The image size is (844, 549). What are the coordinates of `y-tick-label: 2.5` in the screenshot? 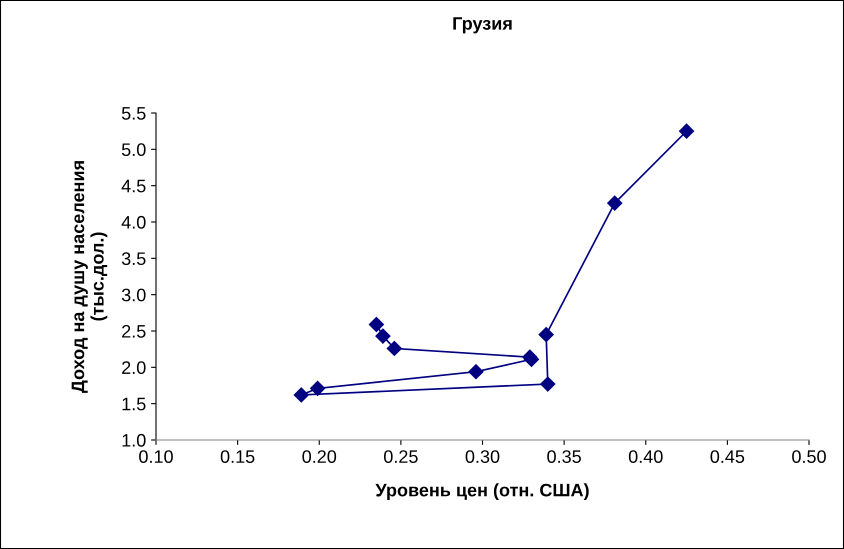 It's located at (134, 331).